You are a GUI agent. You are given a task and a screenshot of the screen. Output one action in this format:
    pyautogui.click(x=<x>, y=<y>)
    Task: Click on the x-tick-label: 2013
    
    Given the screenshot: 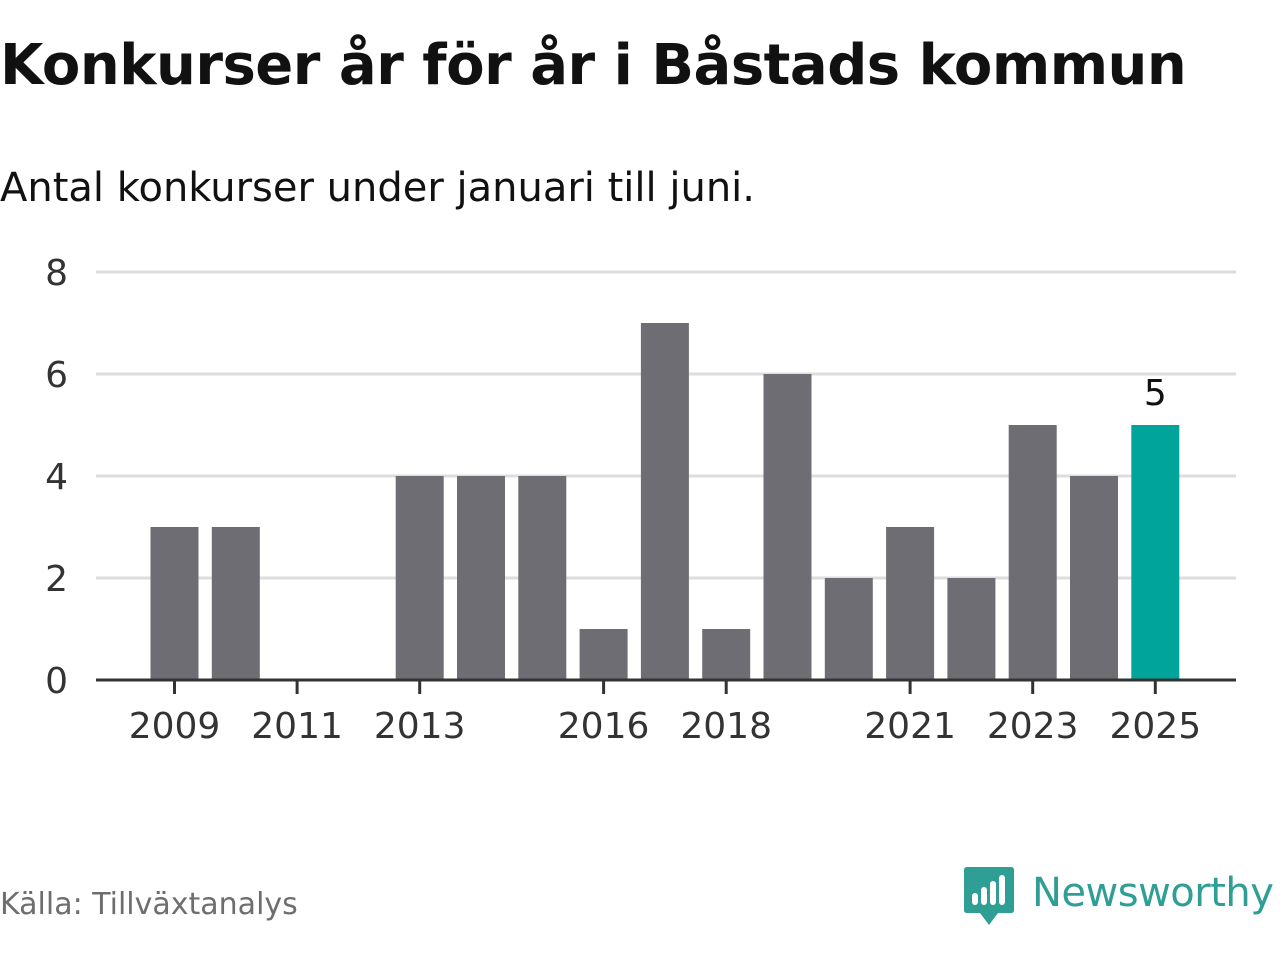 What is the action you would take?
    pyautogui.click(x=420, y=726)
    